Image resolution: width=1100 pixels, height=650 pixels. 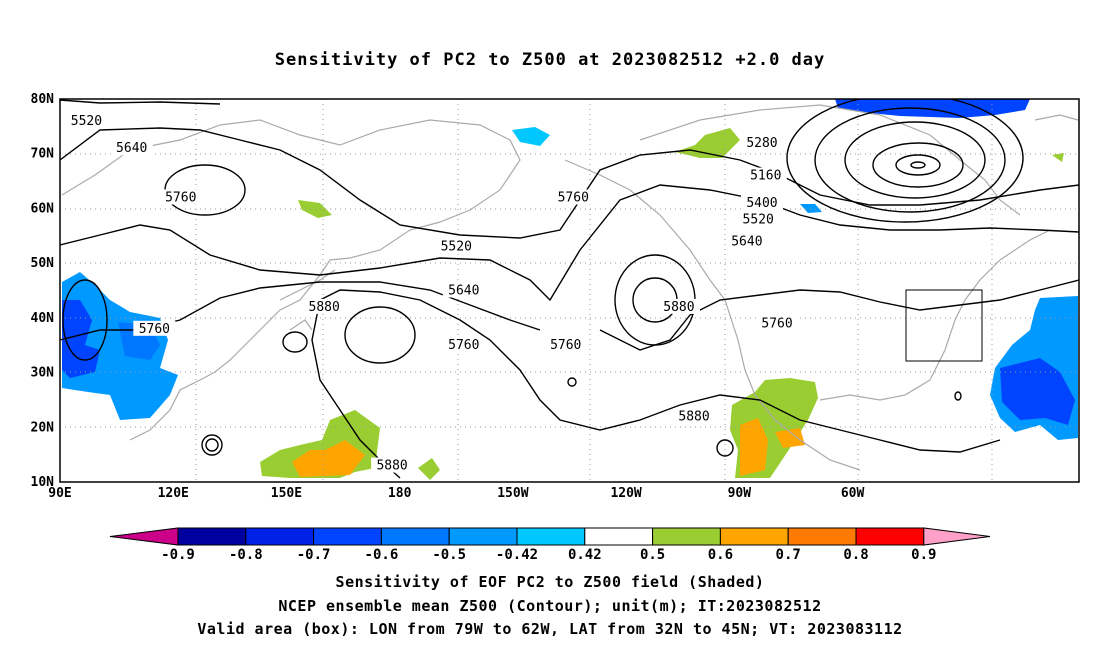 I want to click on lon-tick-label: 180, so click(x=400, y=493).